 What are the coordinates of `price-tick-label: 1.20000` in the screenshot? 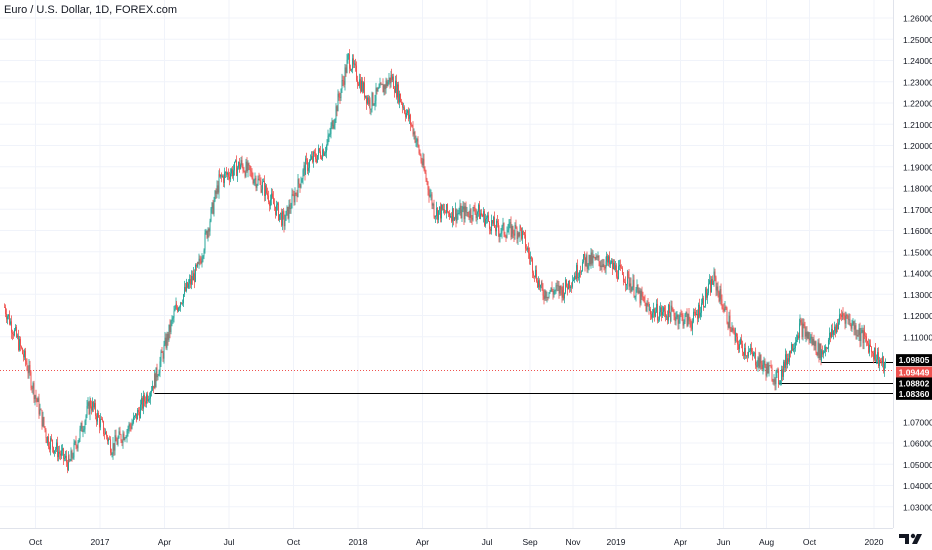 It's located at (917, 146).